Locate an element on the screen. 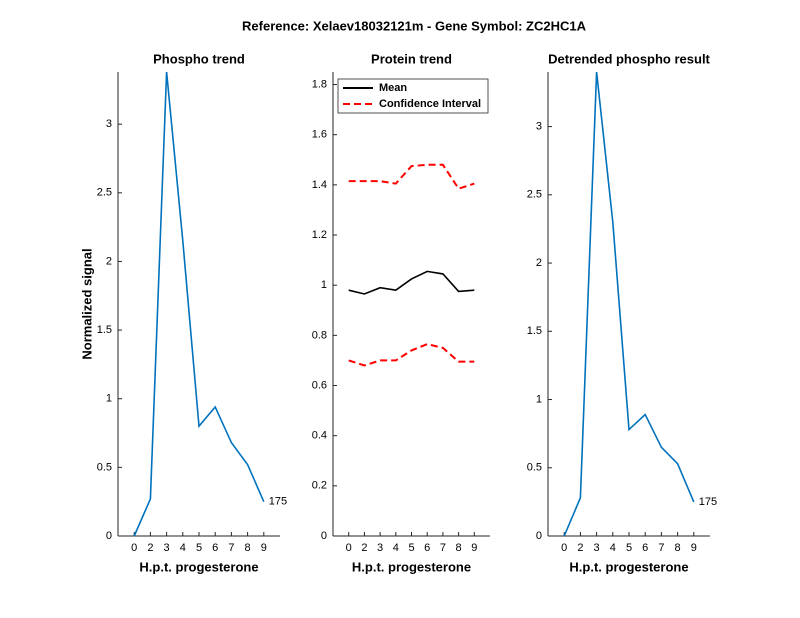 This screenshot has height=618, width=800. y-tick-label: 0.2 is located at coordinates (319, 486).